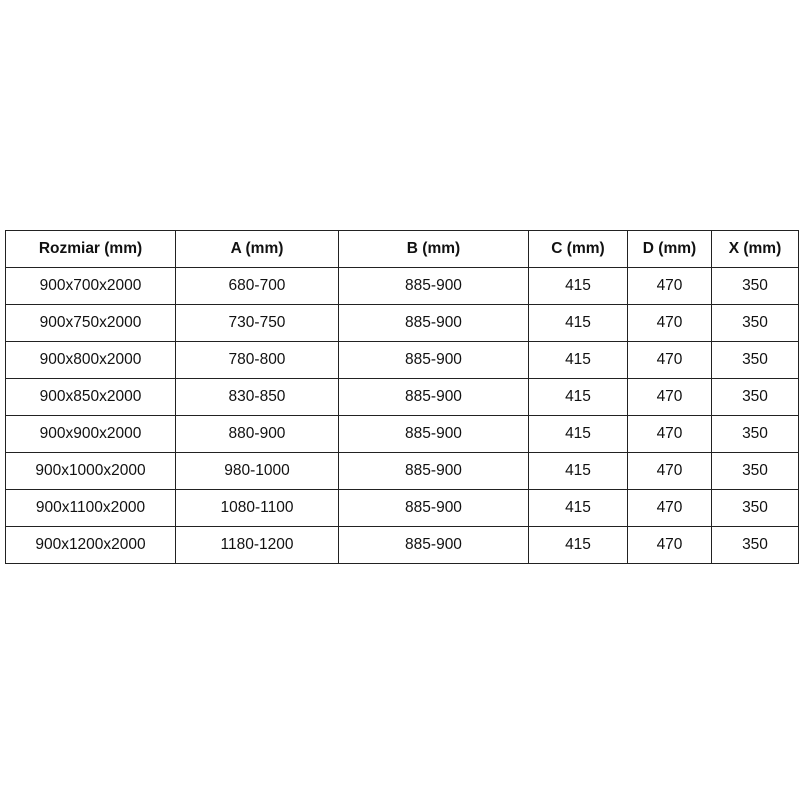 This screenshot has height=800, width=800. I want to click on column-header: C (mm), so click(578, 249).